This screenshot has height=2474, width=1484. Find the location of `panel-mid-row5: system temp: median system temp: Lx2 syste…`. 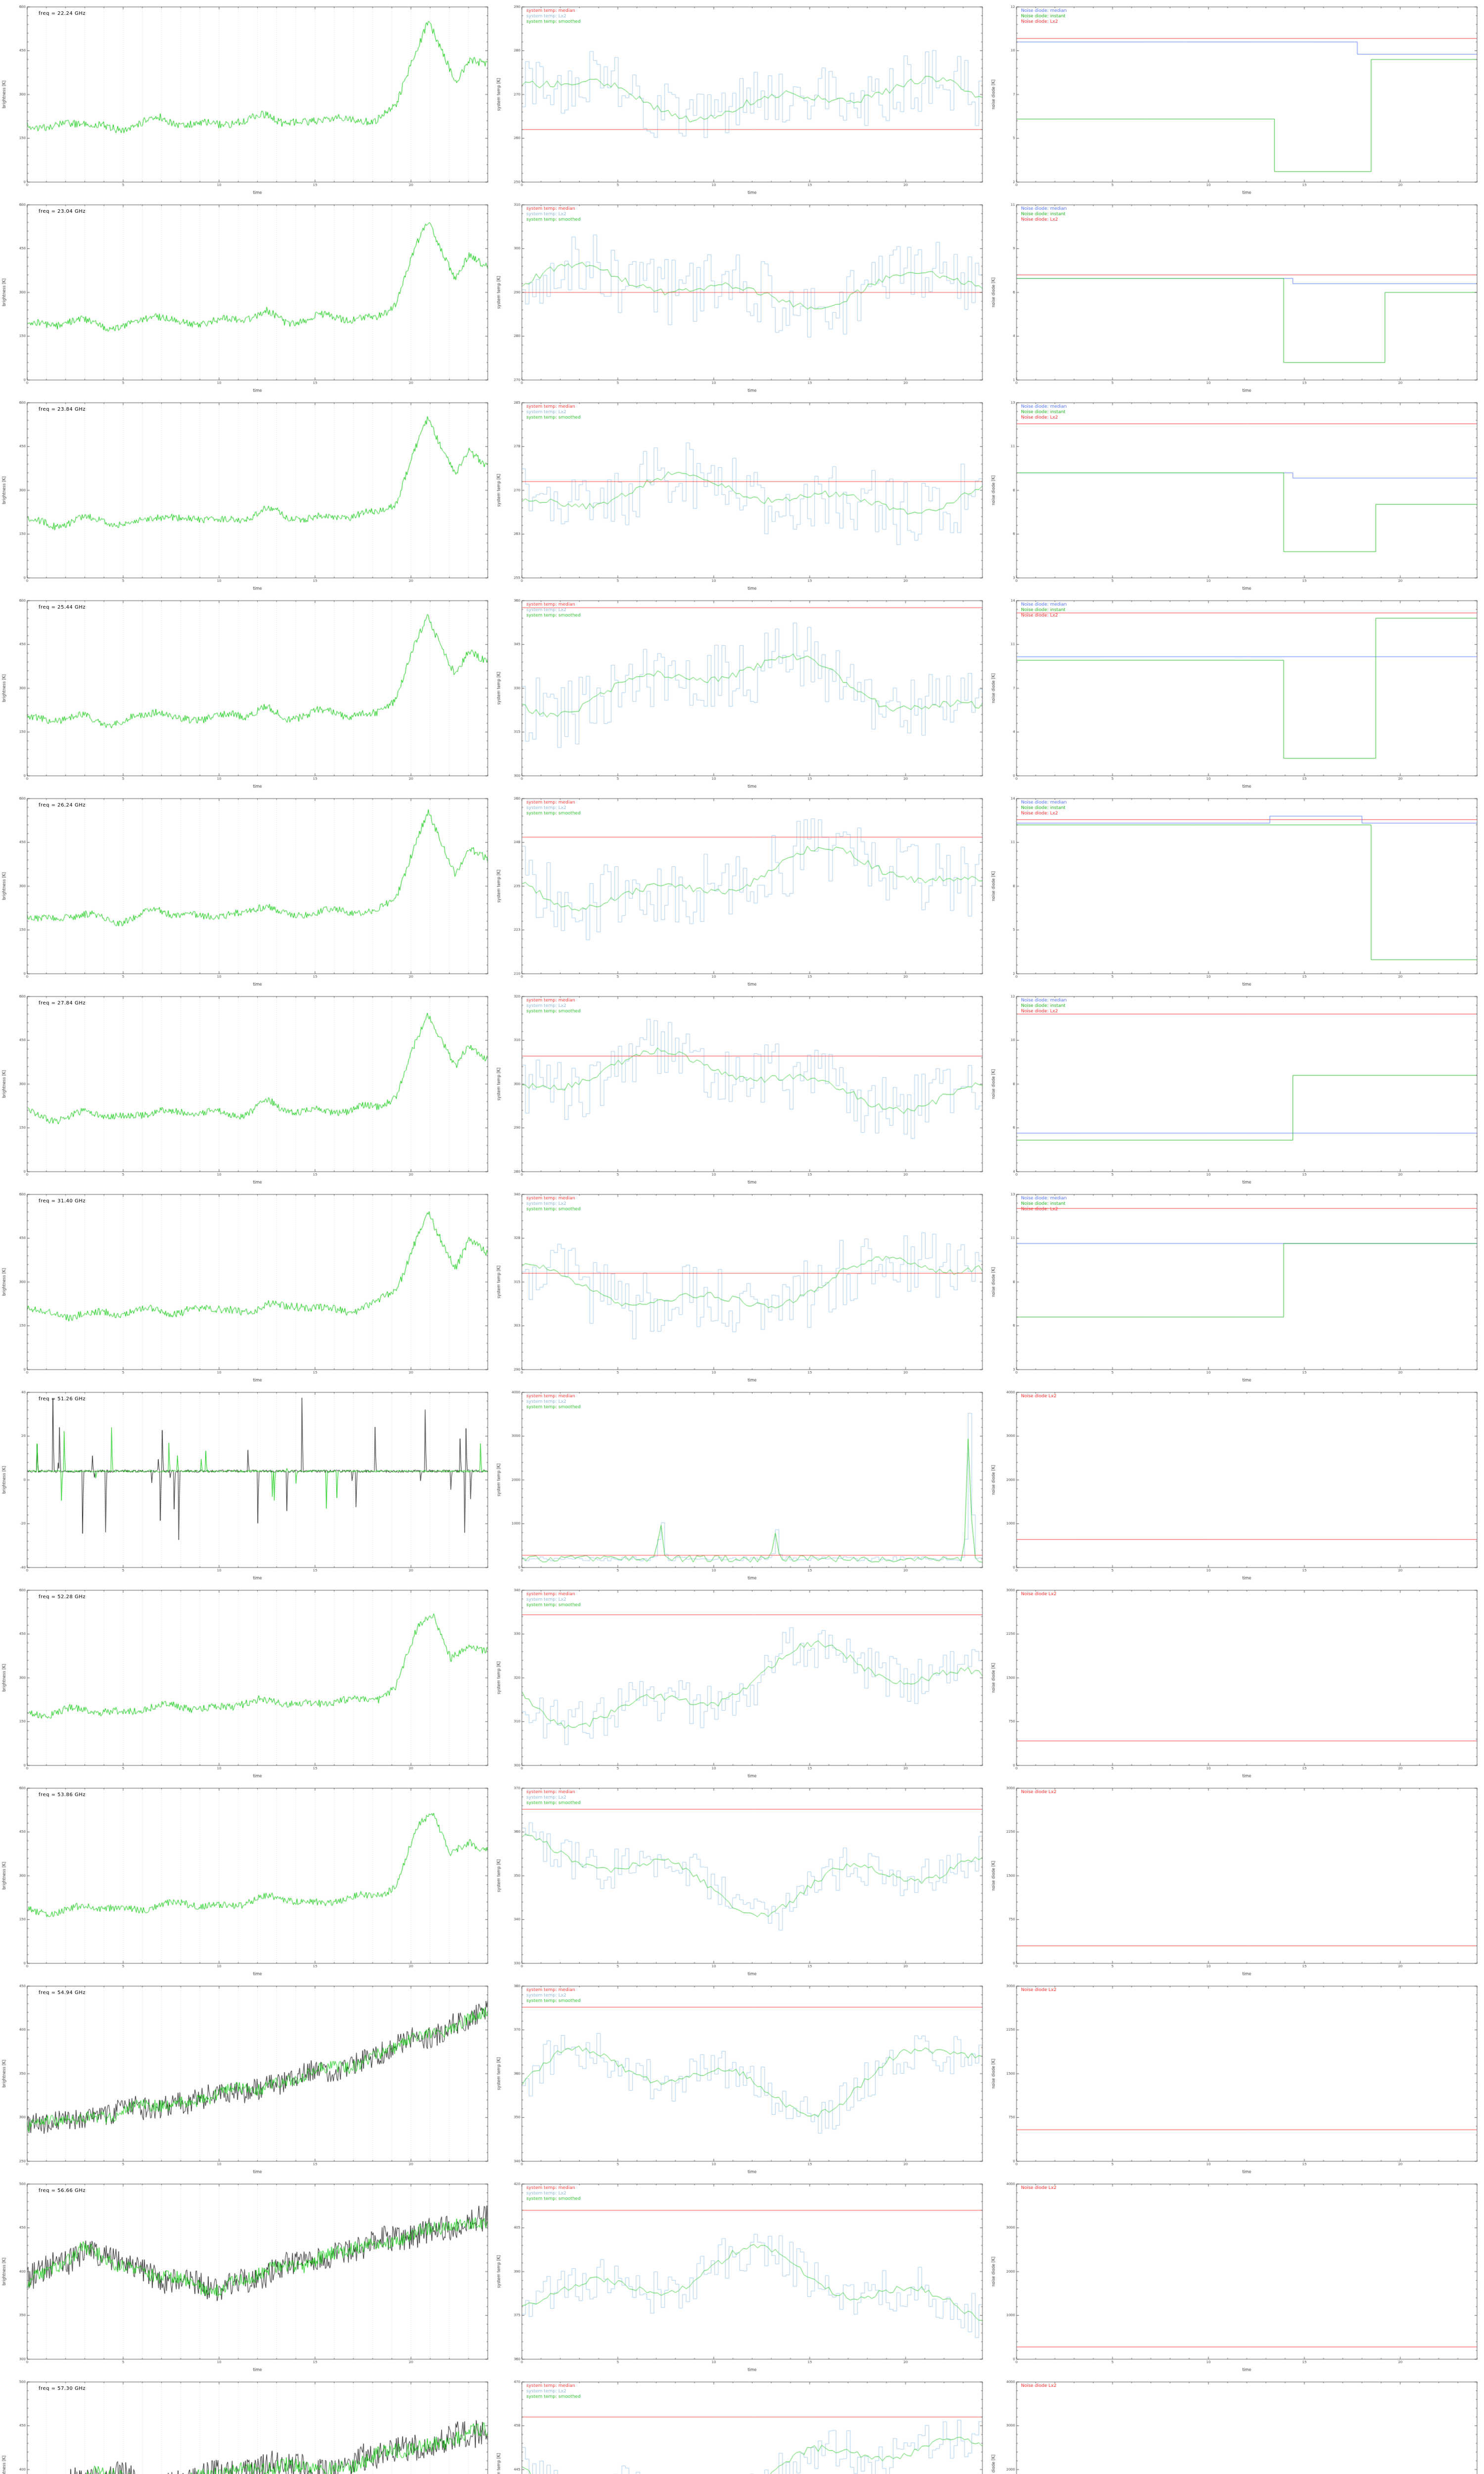

panel-mid-row5: system temp: median system temp: Lx2 syste… is located at coordinates (742, 891).